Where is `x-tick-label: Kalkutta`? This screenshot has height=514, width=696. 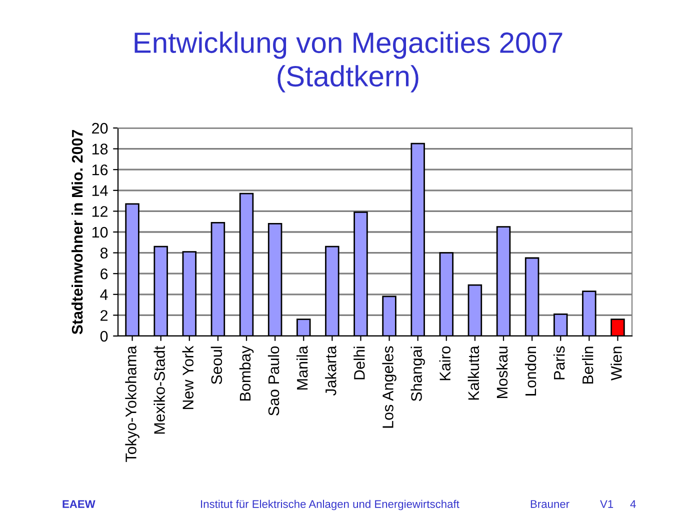
x-tick-label: Kalkutta is located at coordinates (474, 373).